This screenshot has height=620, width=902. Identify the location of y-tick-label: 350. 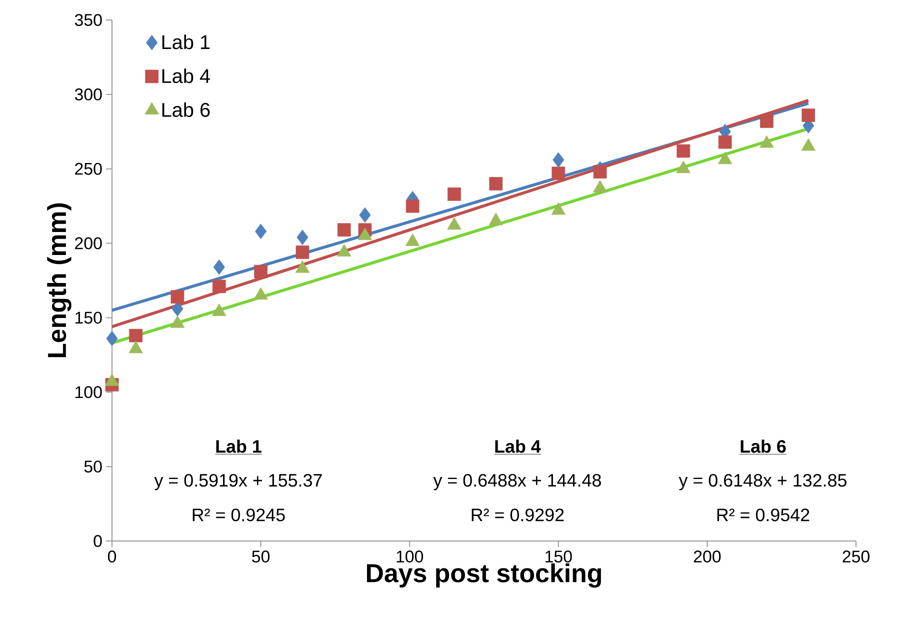
(88, 20).